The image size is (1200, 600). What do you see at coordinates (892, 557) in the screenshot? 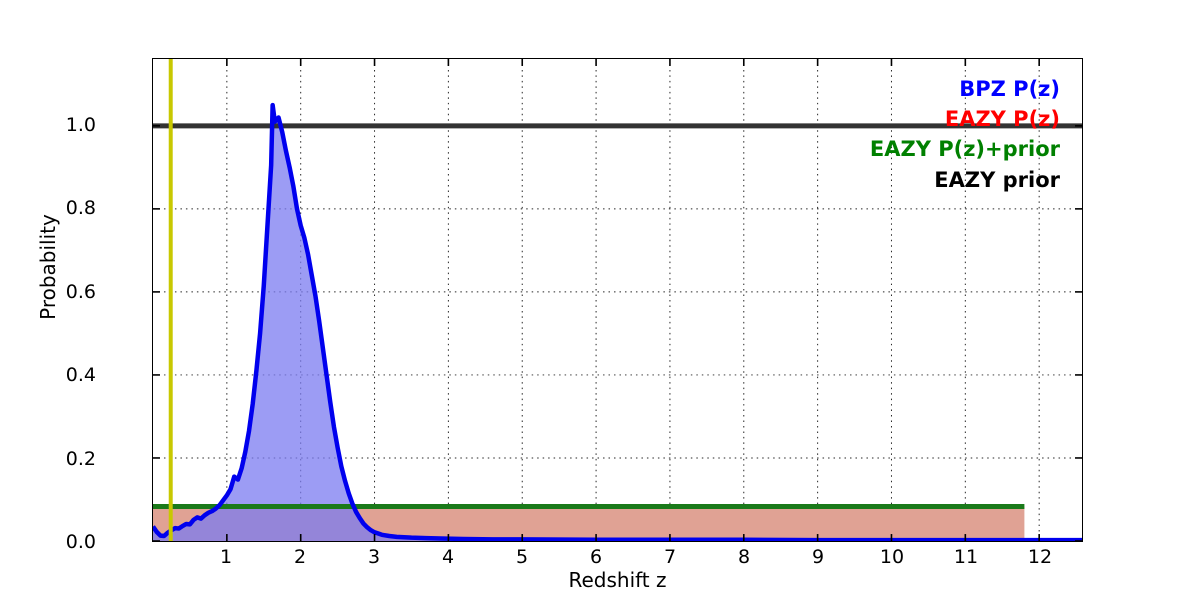
I see `xtick-label-10: 10` at bounding box center [892, 557].